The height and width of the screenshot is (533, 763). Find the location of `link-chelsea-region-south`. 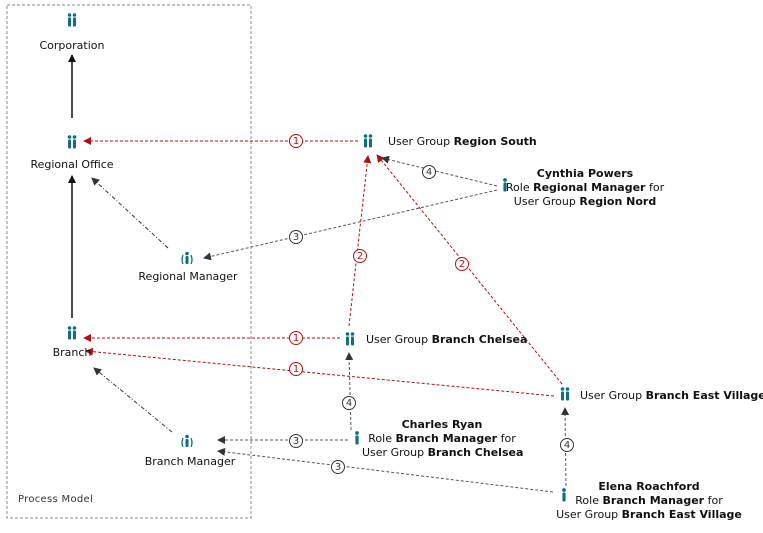

link-chelsea-region-south is located at coordinates (360, 241).